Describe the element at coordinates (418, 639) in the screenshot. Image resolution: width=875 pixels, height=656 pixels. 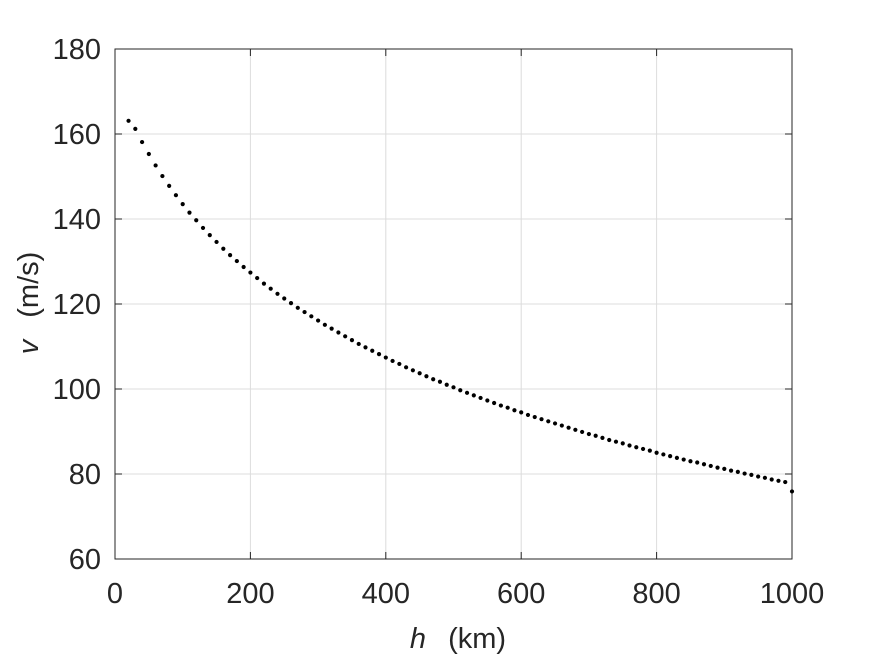
I see `x-axis-symbol: h` at that location.